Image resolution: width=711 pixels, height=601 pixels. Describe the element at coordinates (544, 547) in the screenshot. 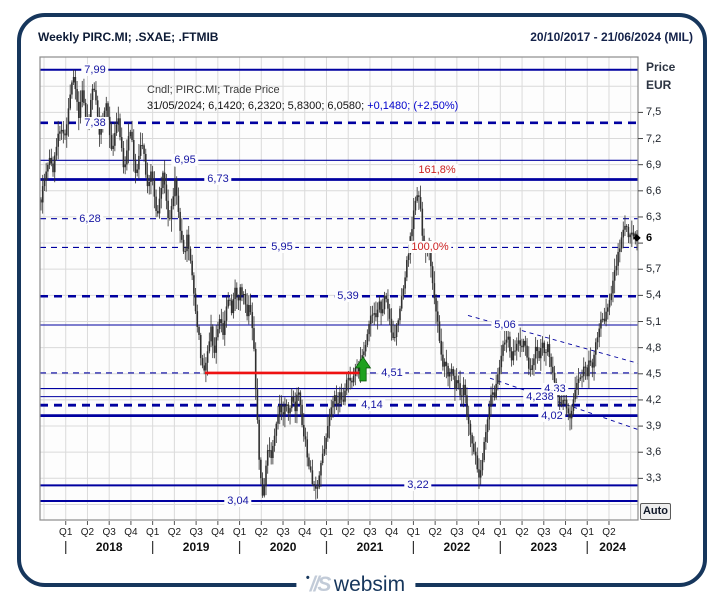

I see `x-axis-year-label: 2023` at that location.